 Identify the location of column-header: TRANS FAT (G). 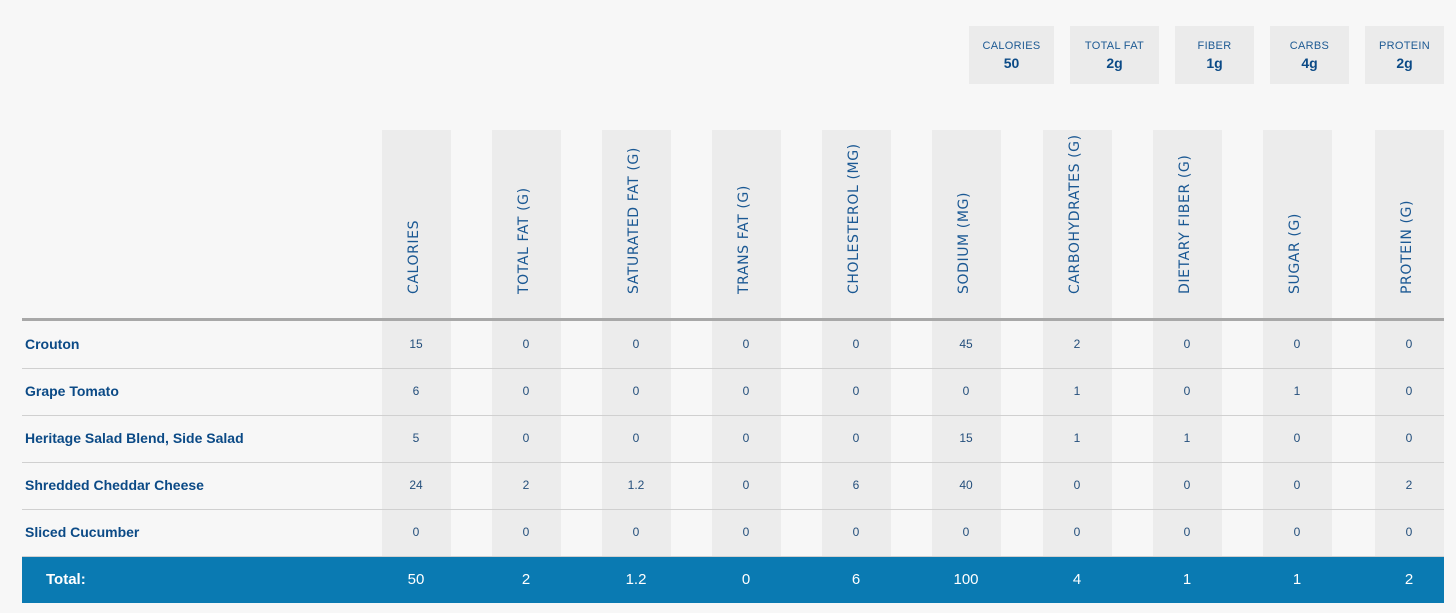
(746, 224).